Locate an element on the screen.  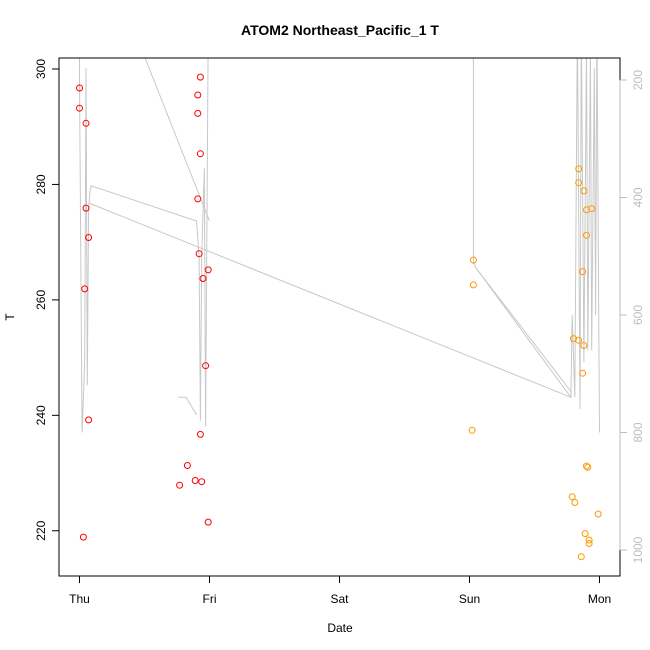
x-tick-label: Sun is located at coordinates (469, 599).